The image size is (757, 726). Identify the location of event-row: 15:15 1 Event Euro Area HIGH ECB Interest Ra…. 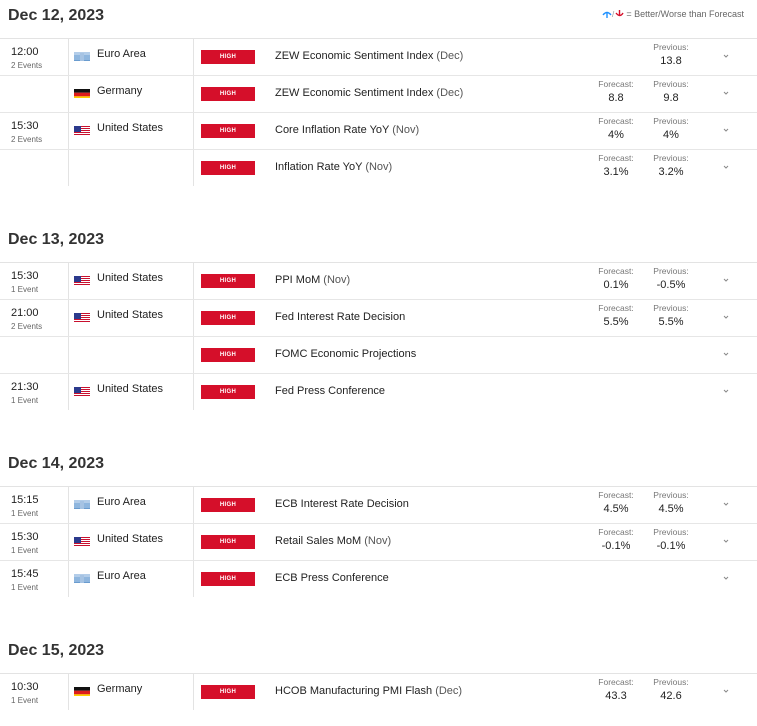
(378, 505).